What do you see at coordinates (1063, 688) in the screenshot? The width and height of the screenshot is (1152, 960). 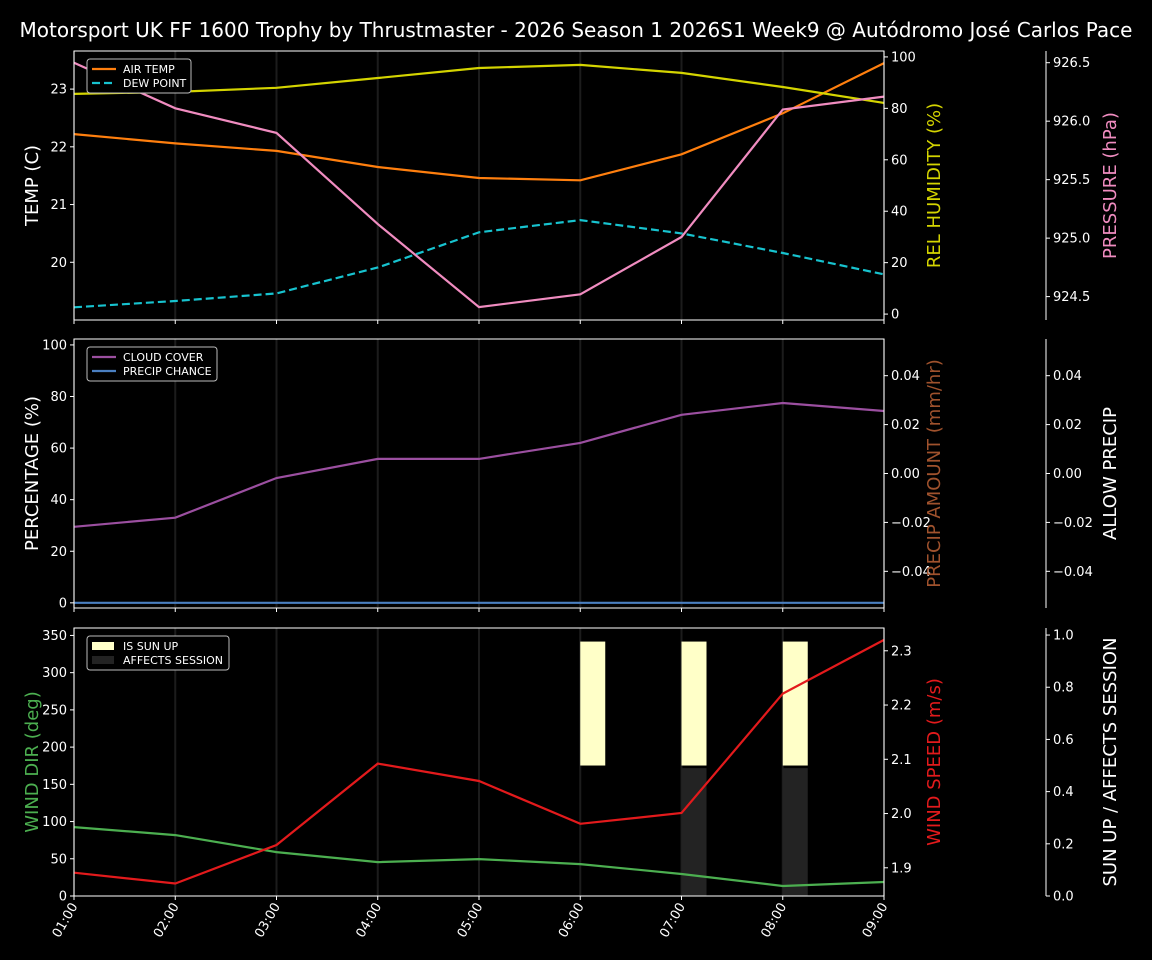 I see `y-tick-label: 0.8` at bounding box center [1063, 688].